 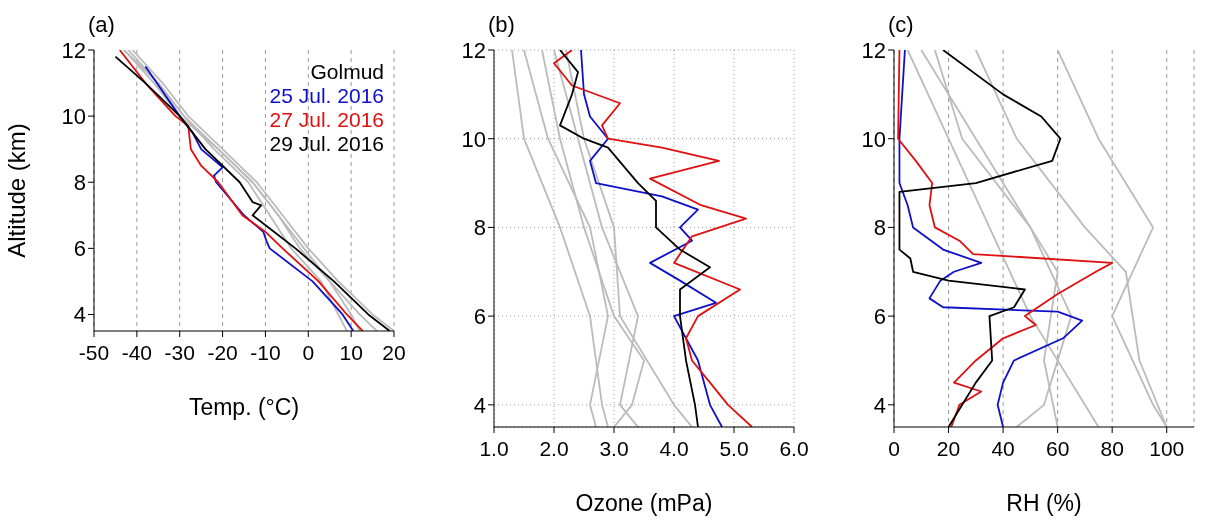 What do you see at coordinates (554, 448) in the screenshot?
I see `x-tick-label: 2.0` at bounding box center [554, 448].